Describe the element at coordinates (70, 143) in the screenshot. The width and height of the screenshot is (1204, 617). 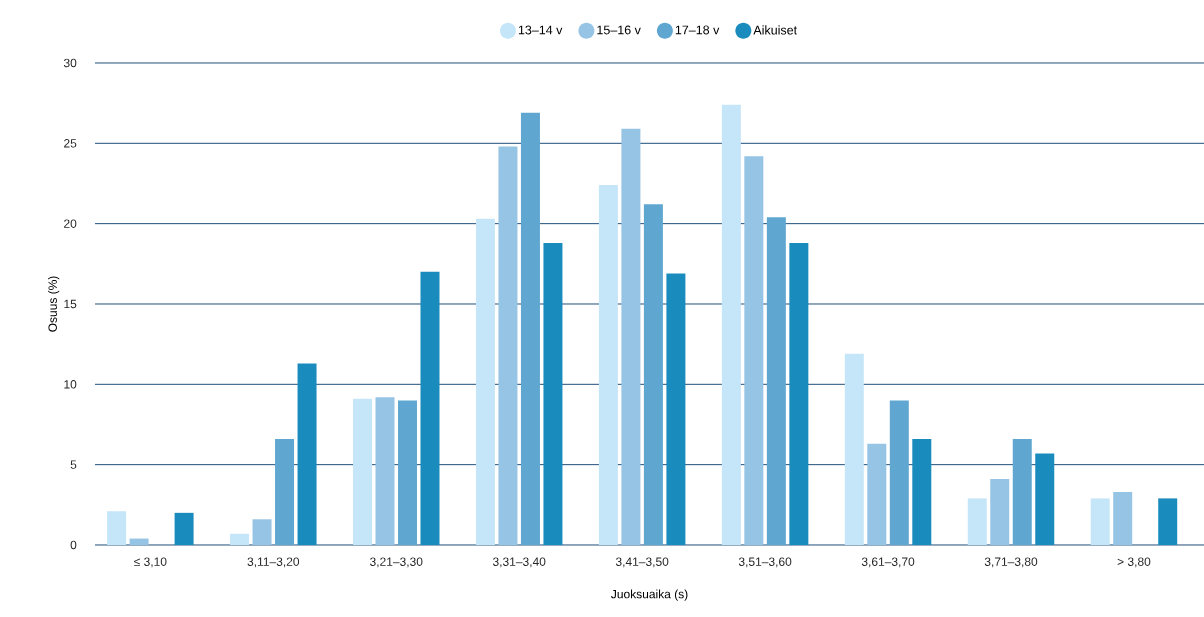
I see `y-tick-label: 25` at that location.